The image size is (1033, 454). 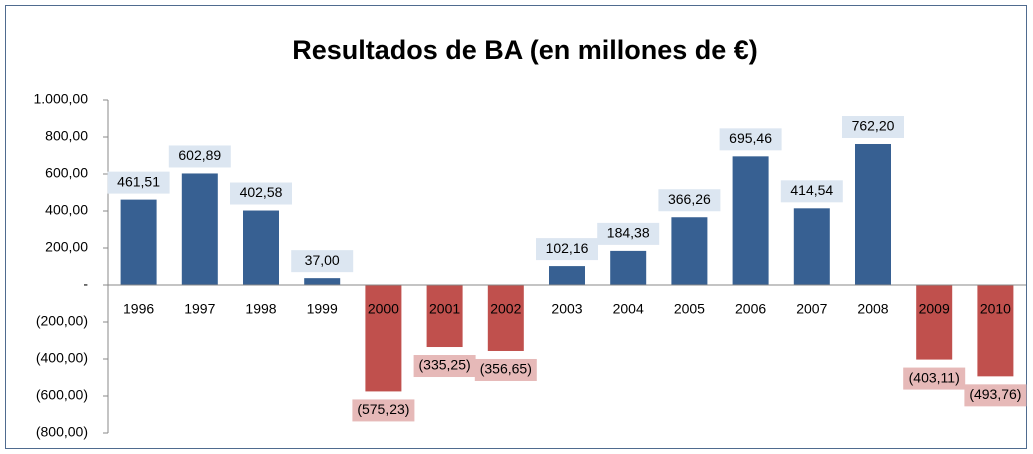 I want to click on y-tick-label: (800,00), so click(x=62, y=432).